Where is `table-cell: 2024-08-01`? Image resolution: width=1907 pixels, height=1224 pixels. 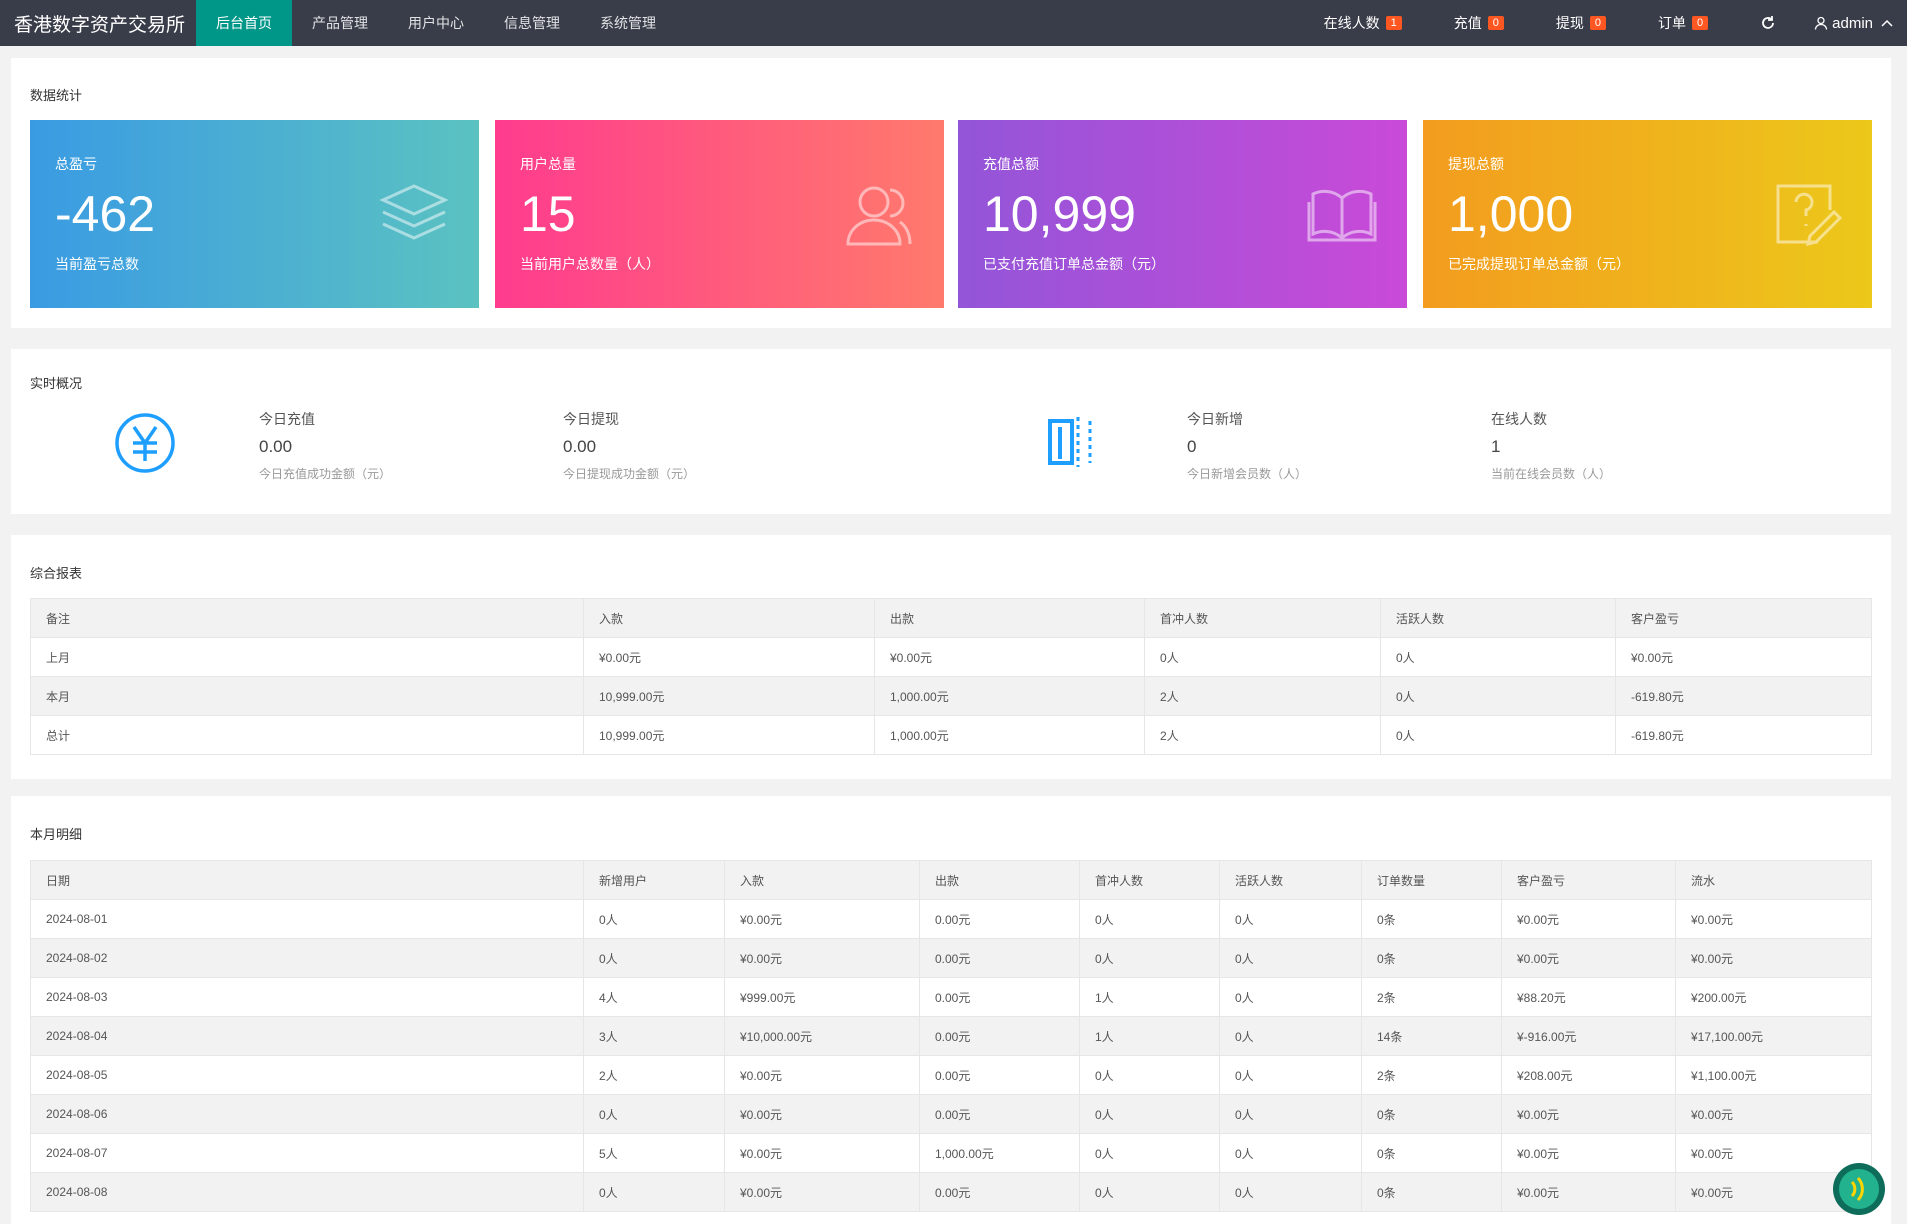
table-cell: 2024-08-01 is located at coordinates (307, 919).